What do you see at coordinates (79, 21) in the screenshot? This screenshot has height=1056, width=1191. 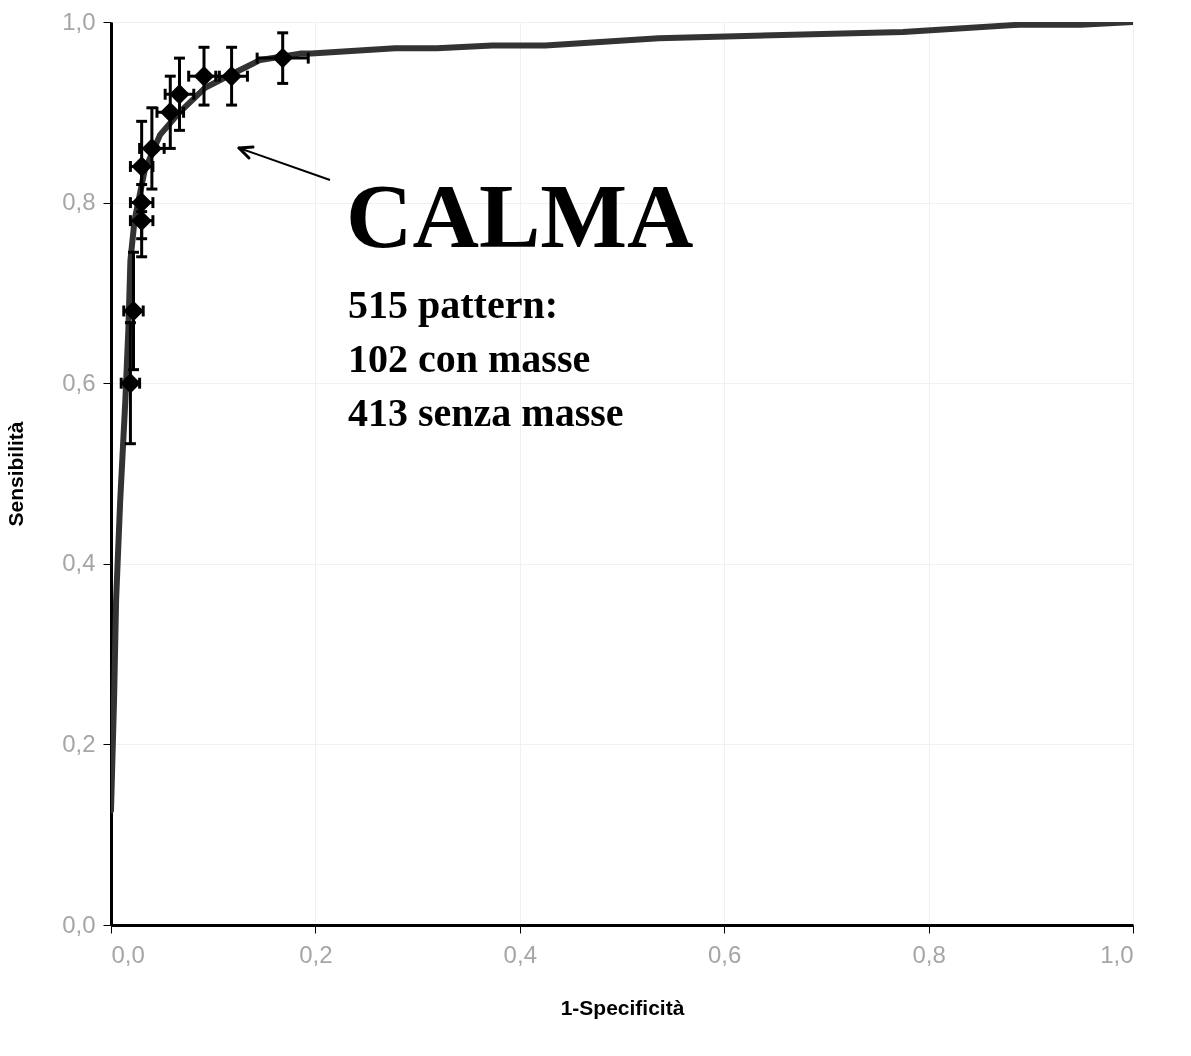 I see `y-tick-label: 1,0` at bounding box center [79, 21].